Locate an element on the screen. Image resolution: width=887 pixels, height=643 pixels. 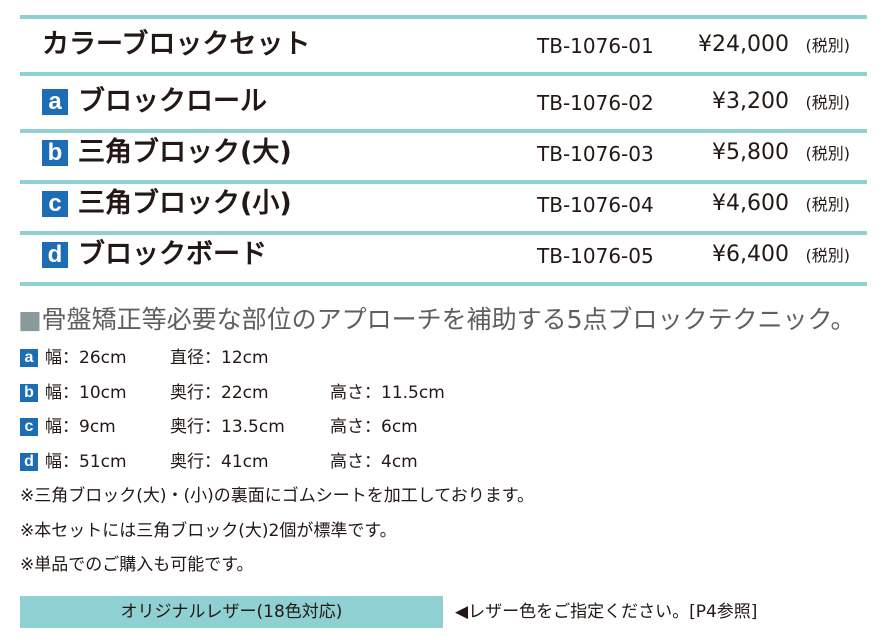
product-badge: a is located at coordinates (55, 102).